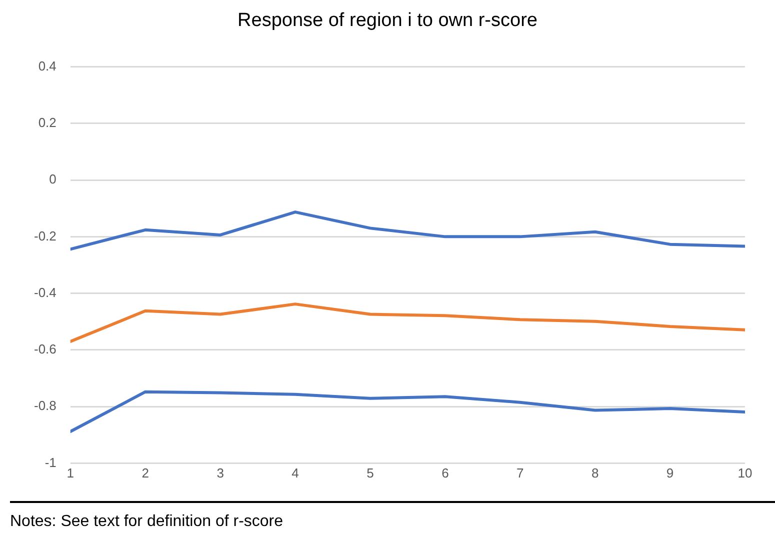 The image size is (775, 533). Describe the element at coordinates (70, 473) in the screenshot. I see `x-tick-label: 1` at that location.